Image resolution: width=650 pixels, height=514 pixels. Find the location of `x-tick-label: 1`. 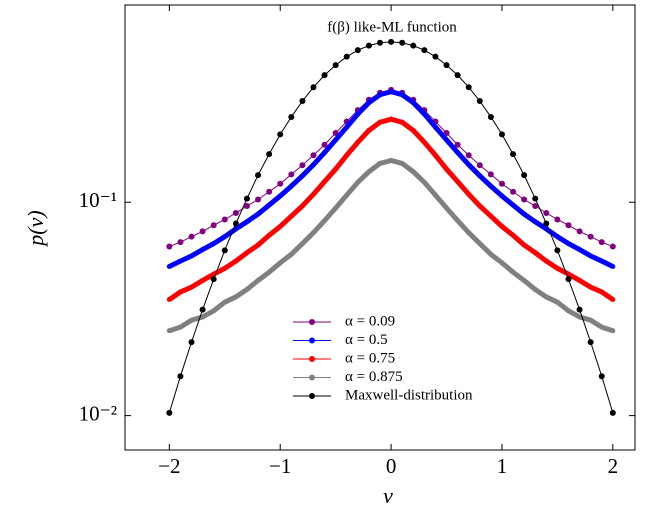

x-tick-label: 1 is located at coordinates (502, 466).